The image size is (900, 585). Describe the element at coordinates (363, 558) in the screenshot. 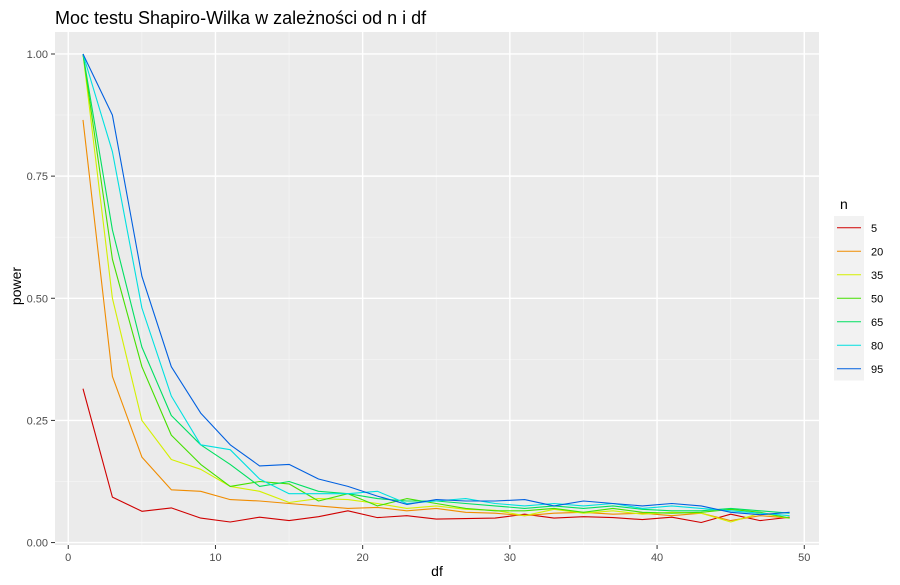

I see `x-tick-label: 20` at that location.